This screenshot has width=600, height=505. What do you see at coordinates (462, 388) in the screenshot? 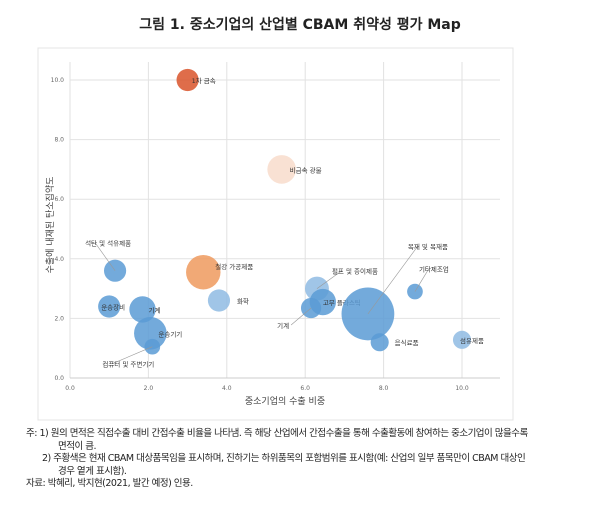
I see `x-tick-label: 10.0` at bounding box center [462, 388].